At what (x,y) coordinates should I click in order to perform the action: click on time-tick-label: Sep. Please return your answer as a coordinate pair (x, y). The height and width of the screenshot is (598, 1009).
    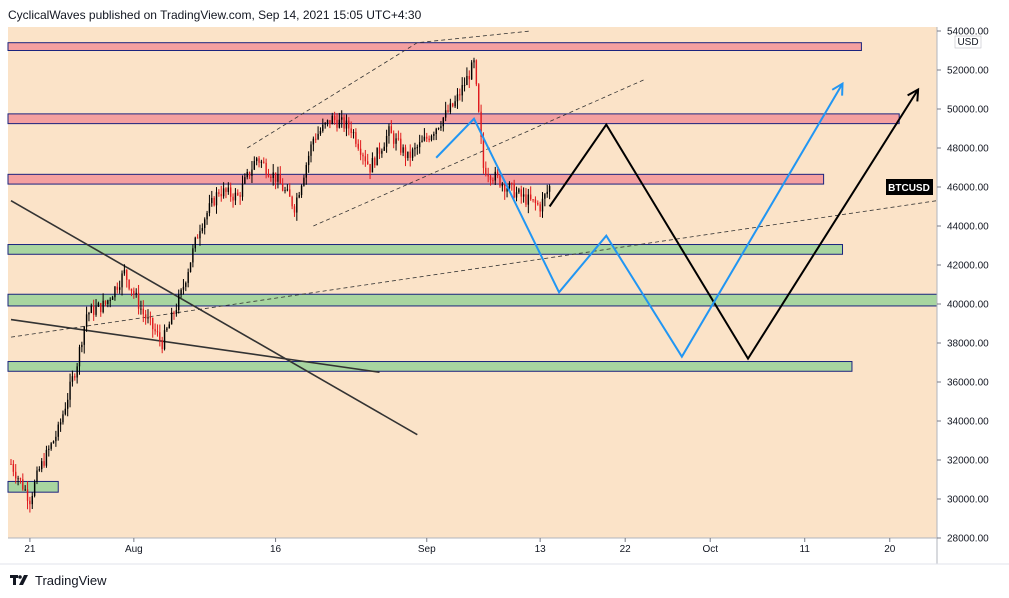
    Looking at the image, I should click on (427, 549).